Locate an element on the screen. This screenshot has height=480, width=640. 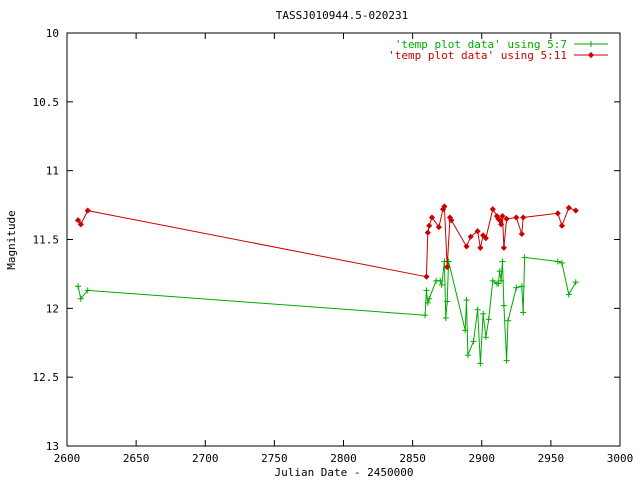
legend-label: 'temp plot data' using 5:11 is located at coordinates (477, 55).